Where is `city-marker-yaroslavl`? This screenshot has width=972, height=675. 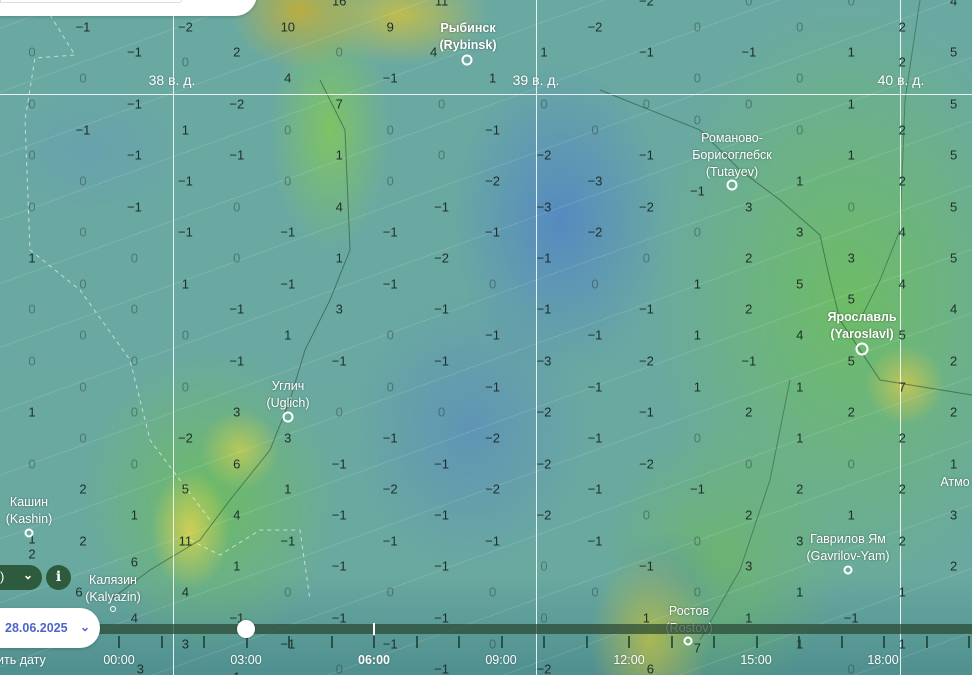
city-marker-yaroslavl is located at coordinates (862, 349).